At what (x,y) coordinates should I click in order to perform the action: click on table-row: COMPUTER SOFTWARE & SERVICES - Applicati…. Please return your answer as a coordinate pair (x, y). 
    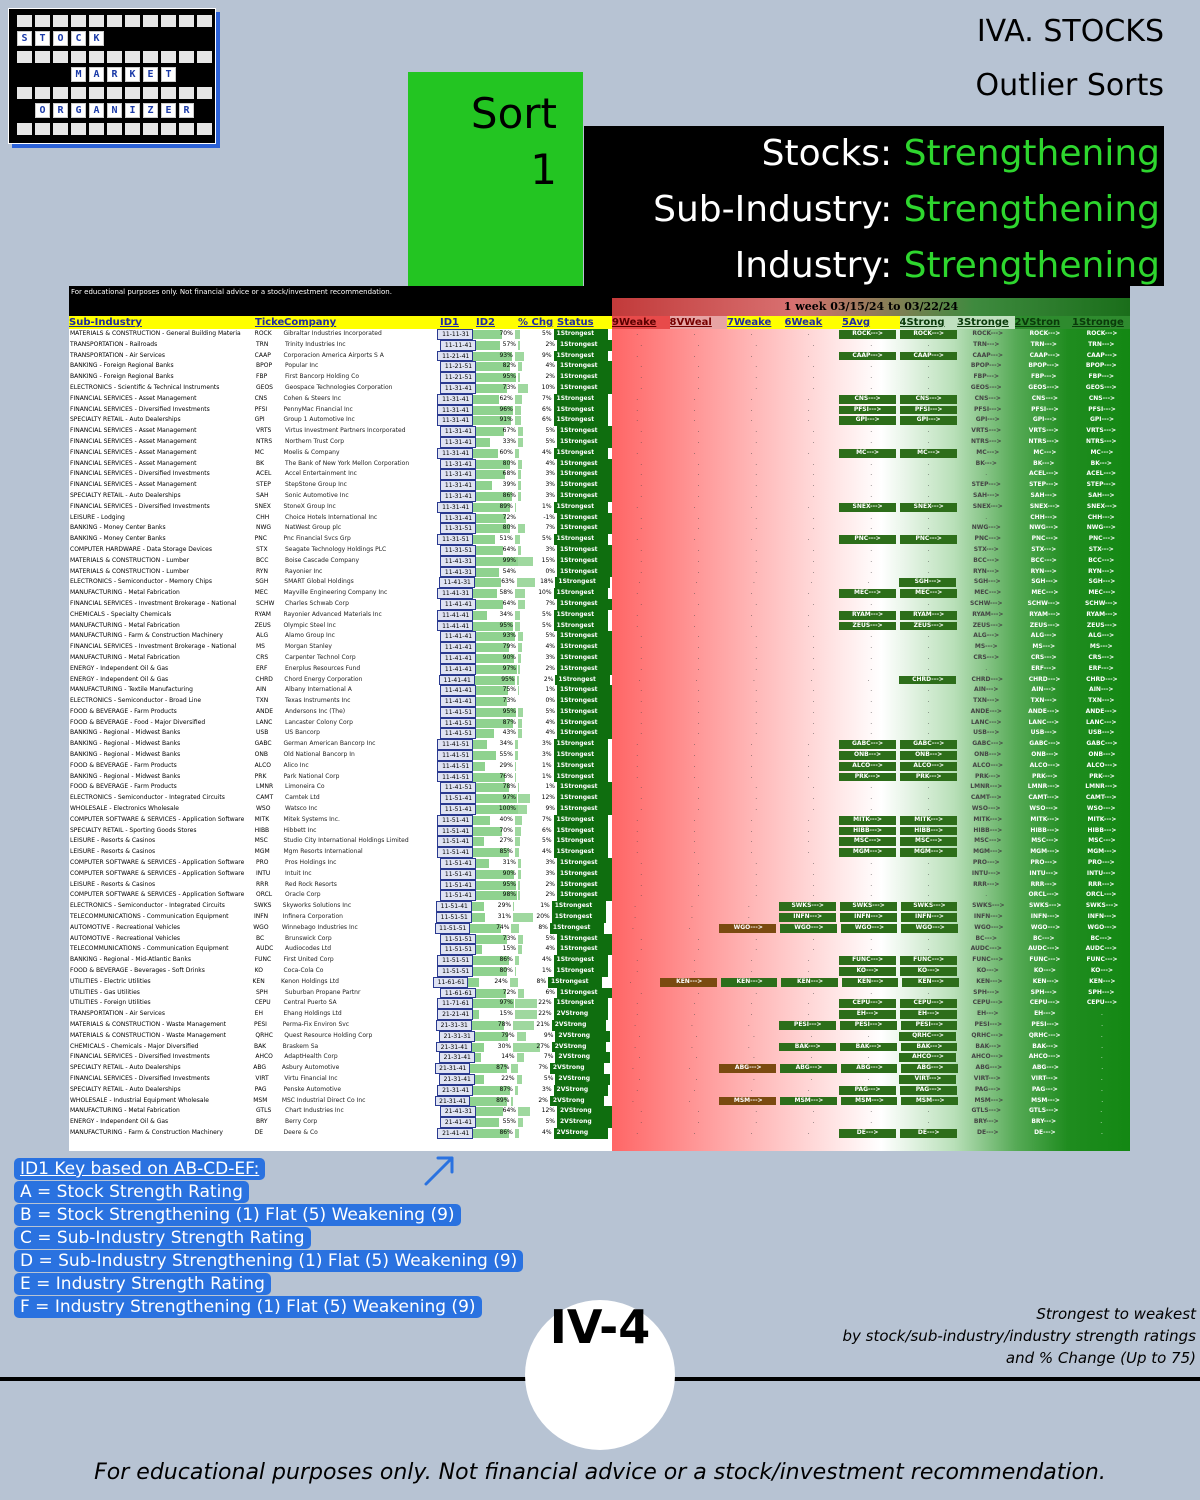
    Looking at the image, I should click on (599, 896).